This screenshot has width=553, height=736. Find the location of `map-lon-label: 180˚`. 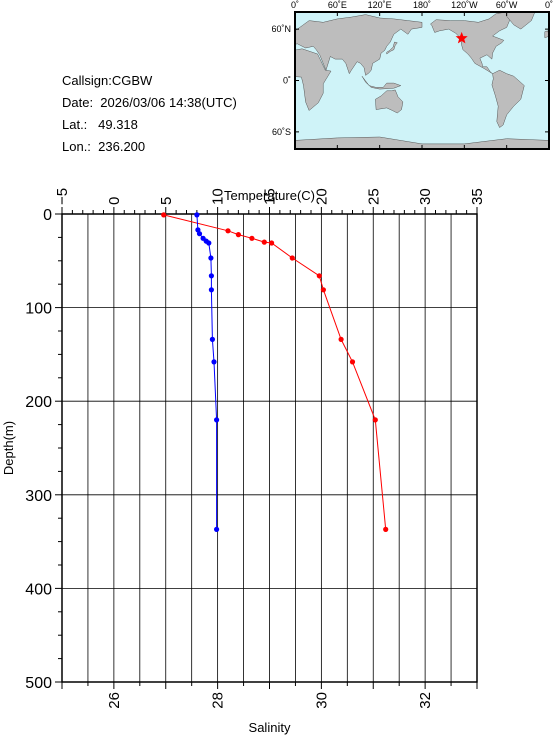

map-lon-label: 180˚ is located at coordinates (422, 5).